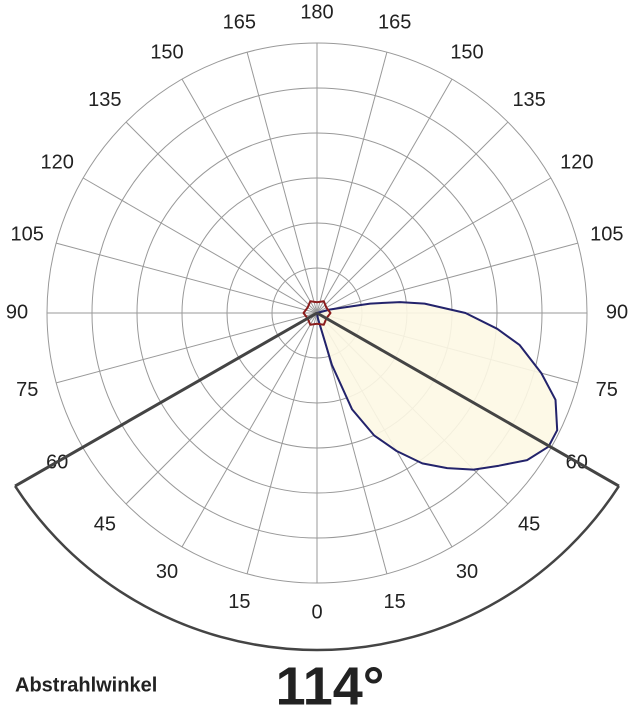  I want to click on angle-tick-label: 180, so click(316, 12).